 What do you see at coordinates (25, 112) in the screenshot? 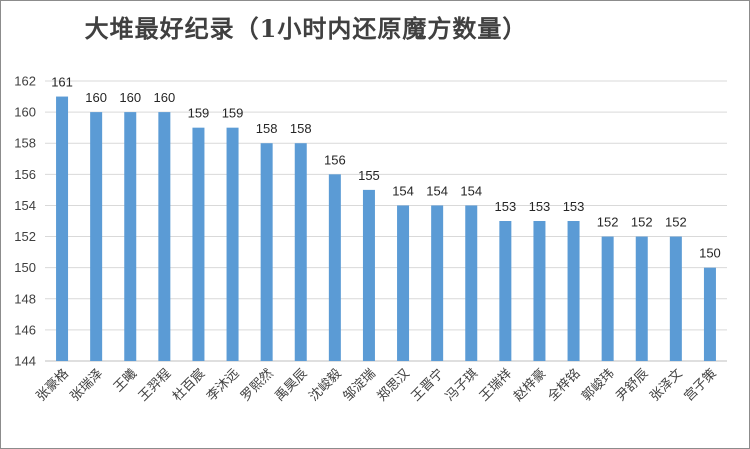
I see `y-tick-label: 160` at bounding box center [25, 112].